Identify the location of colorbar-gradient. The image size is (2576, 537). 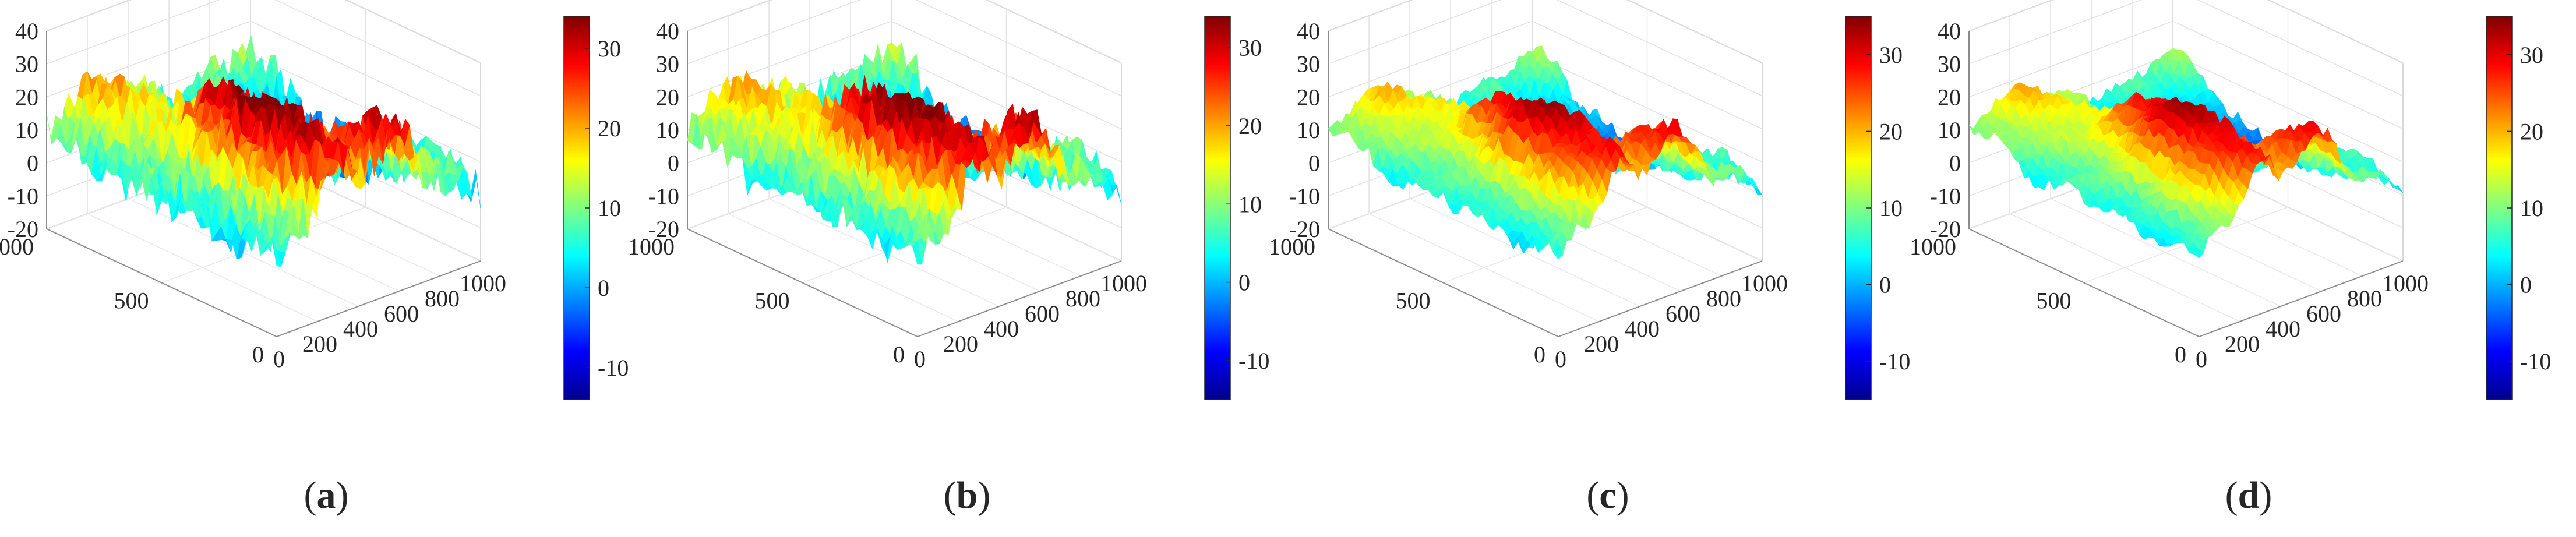
(1218, 208).